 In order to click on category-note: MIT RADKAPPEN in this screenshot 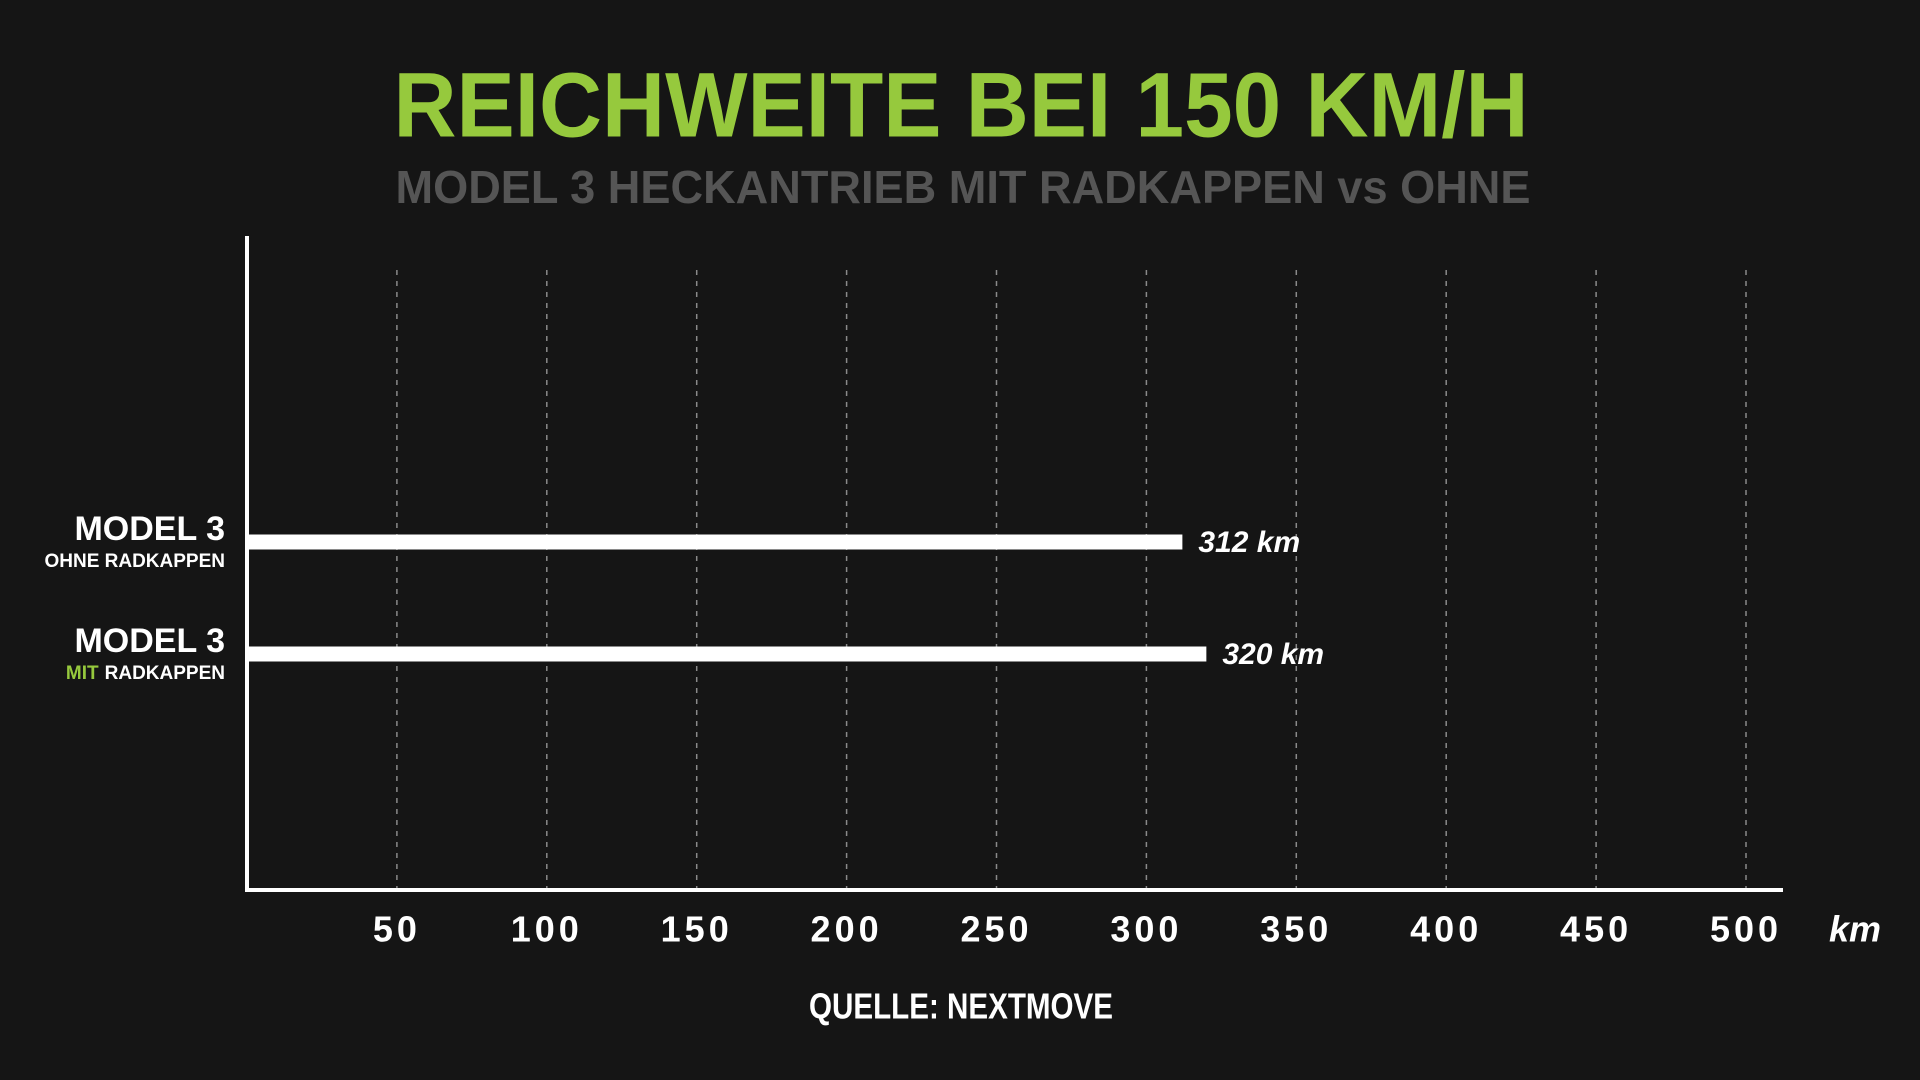, I will do `click(145, 673)`.